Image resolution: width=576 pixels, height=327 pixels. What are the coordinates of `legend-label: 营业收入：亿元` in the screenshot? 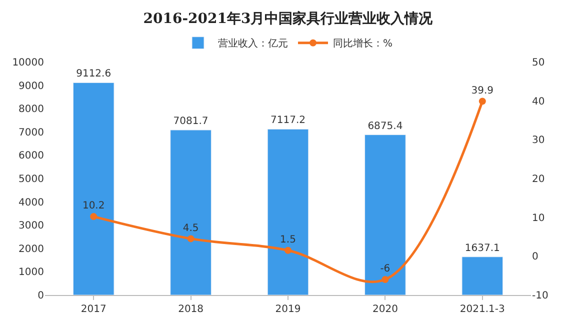 It's located at (253, 44).